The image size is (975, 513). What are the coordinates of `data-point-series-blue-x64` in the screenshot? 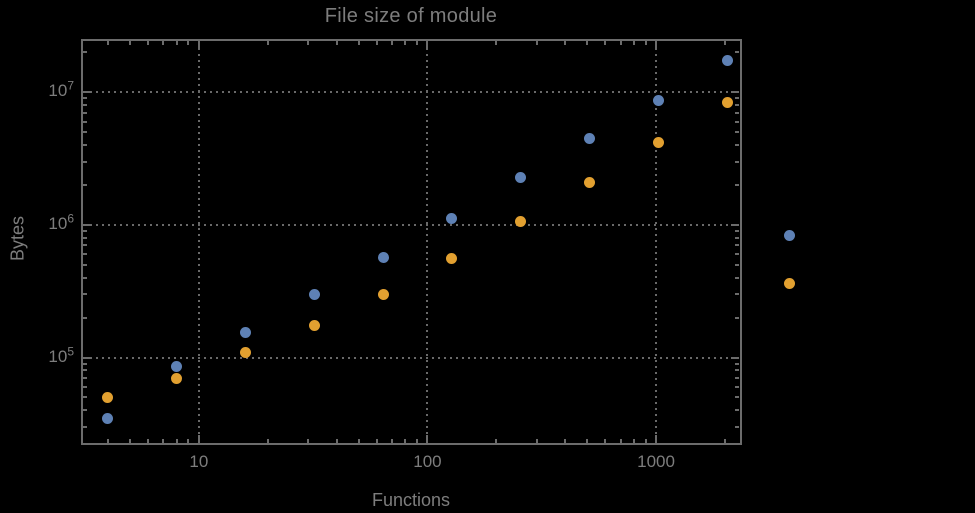 It's located at (383, 257).